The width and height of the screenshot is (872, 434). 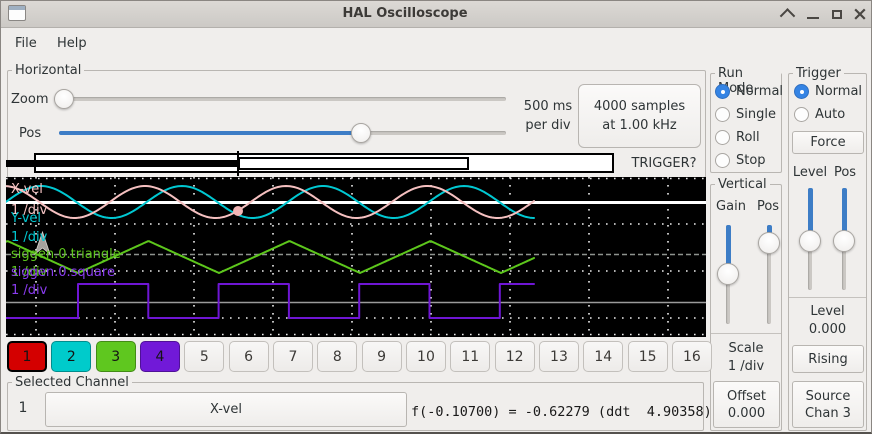 I want to click on channel-button-8: 8, so click(x=337, y=356).